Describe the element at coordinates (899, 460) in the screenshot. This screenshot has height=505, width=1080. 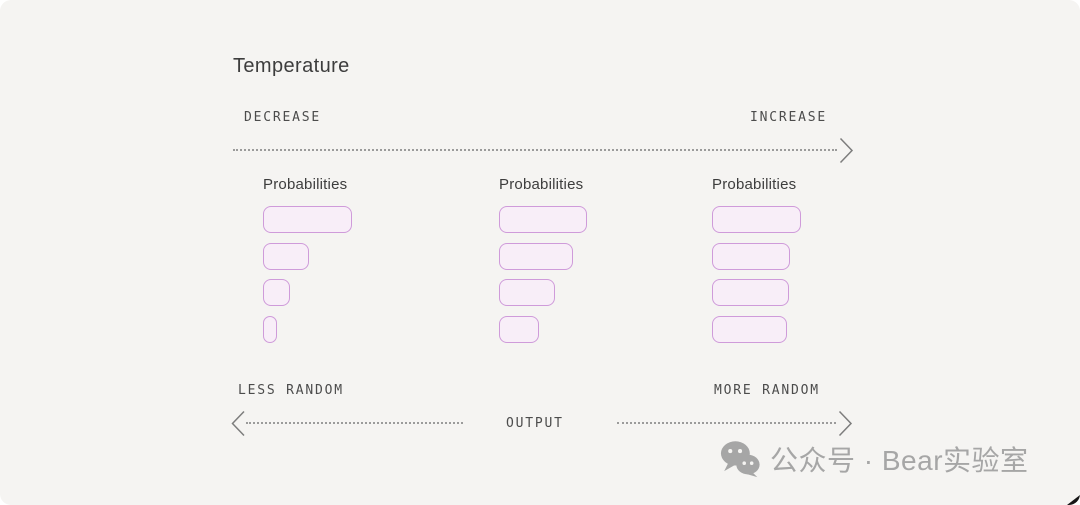
I see `watermark-text: 公众号 · Bear实验室` at that location.